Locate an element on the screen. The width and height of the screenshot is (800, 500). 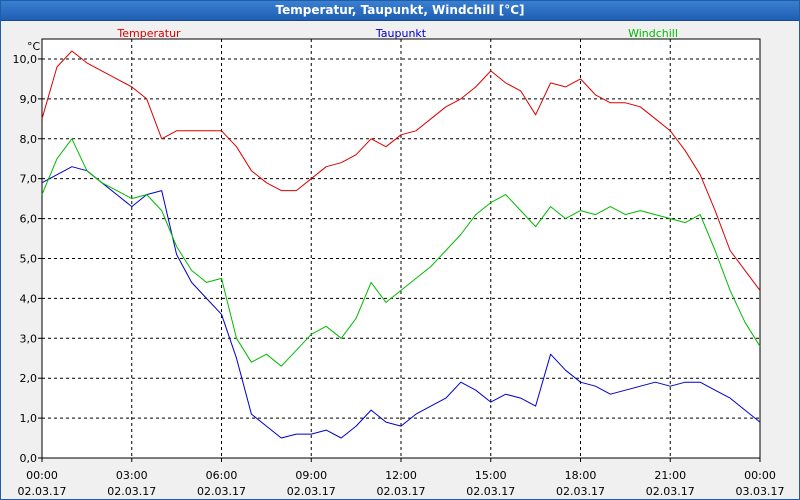
window-title: Temperatur, Taupunkt, Windchill [°C] is located at coordinates (400, 11).